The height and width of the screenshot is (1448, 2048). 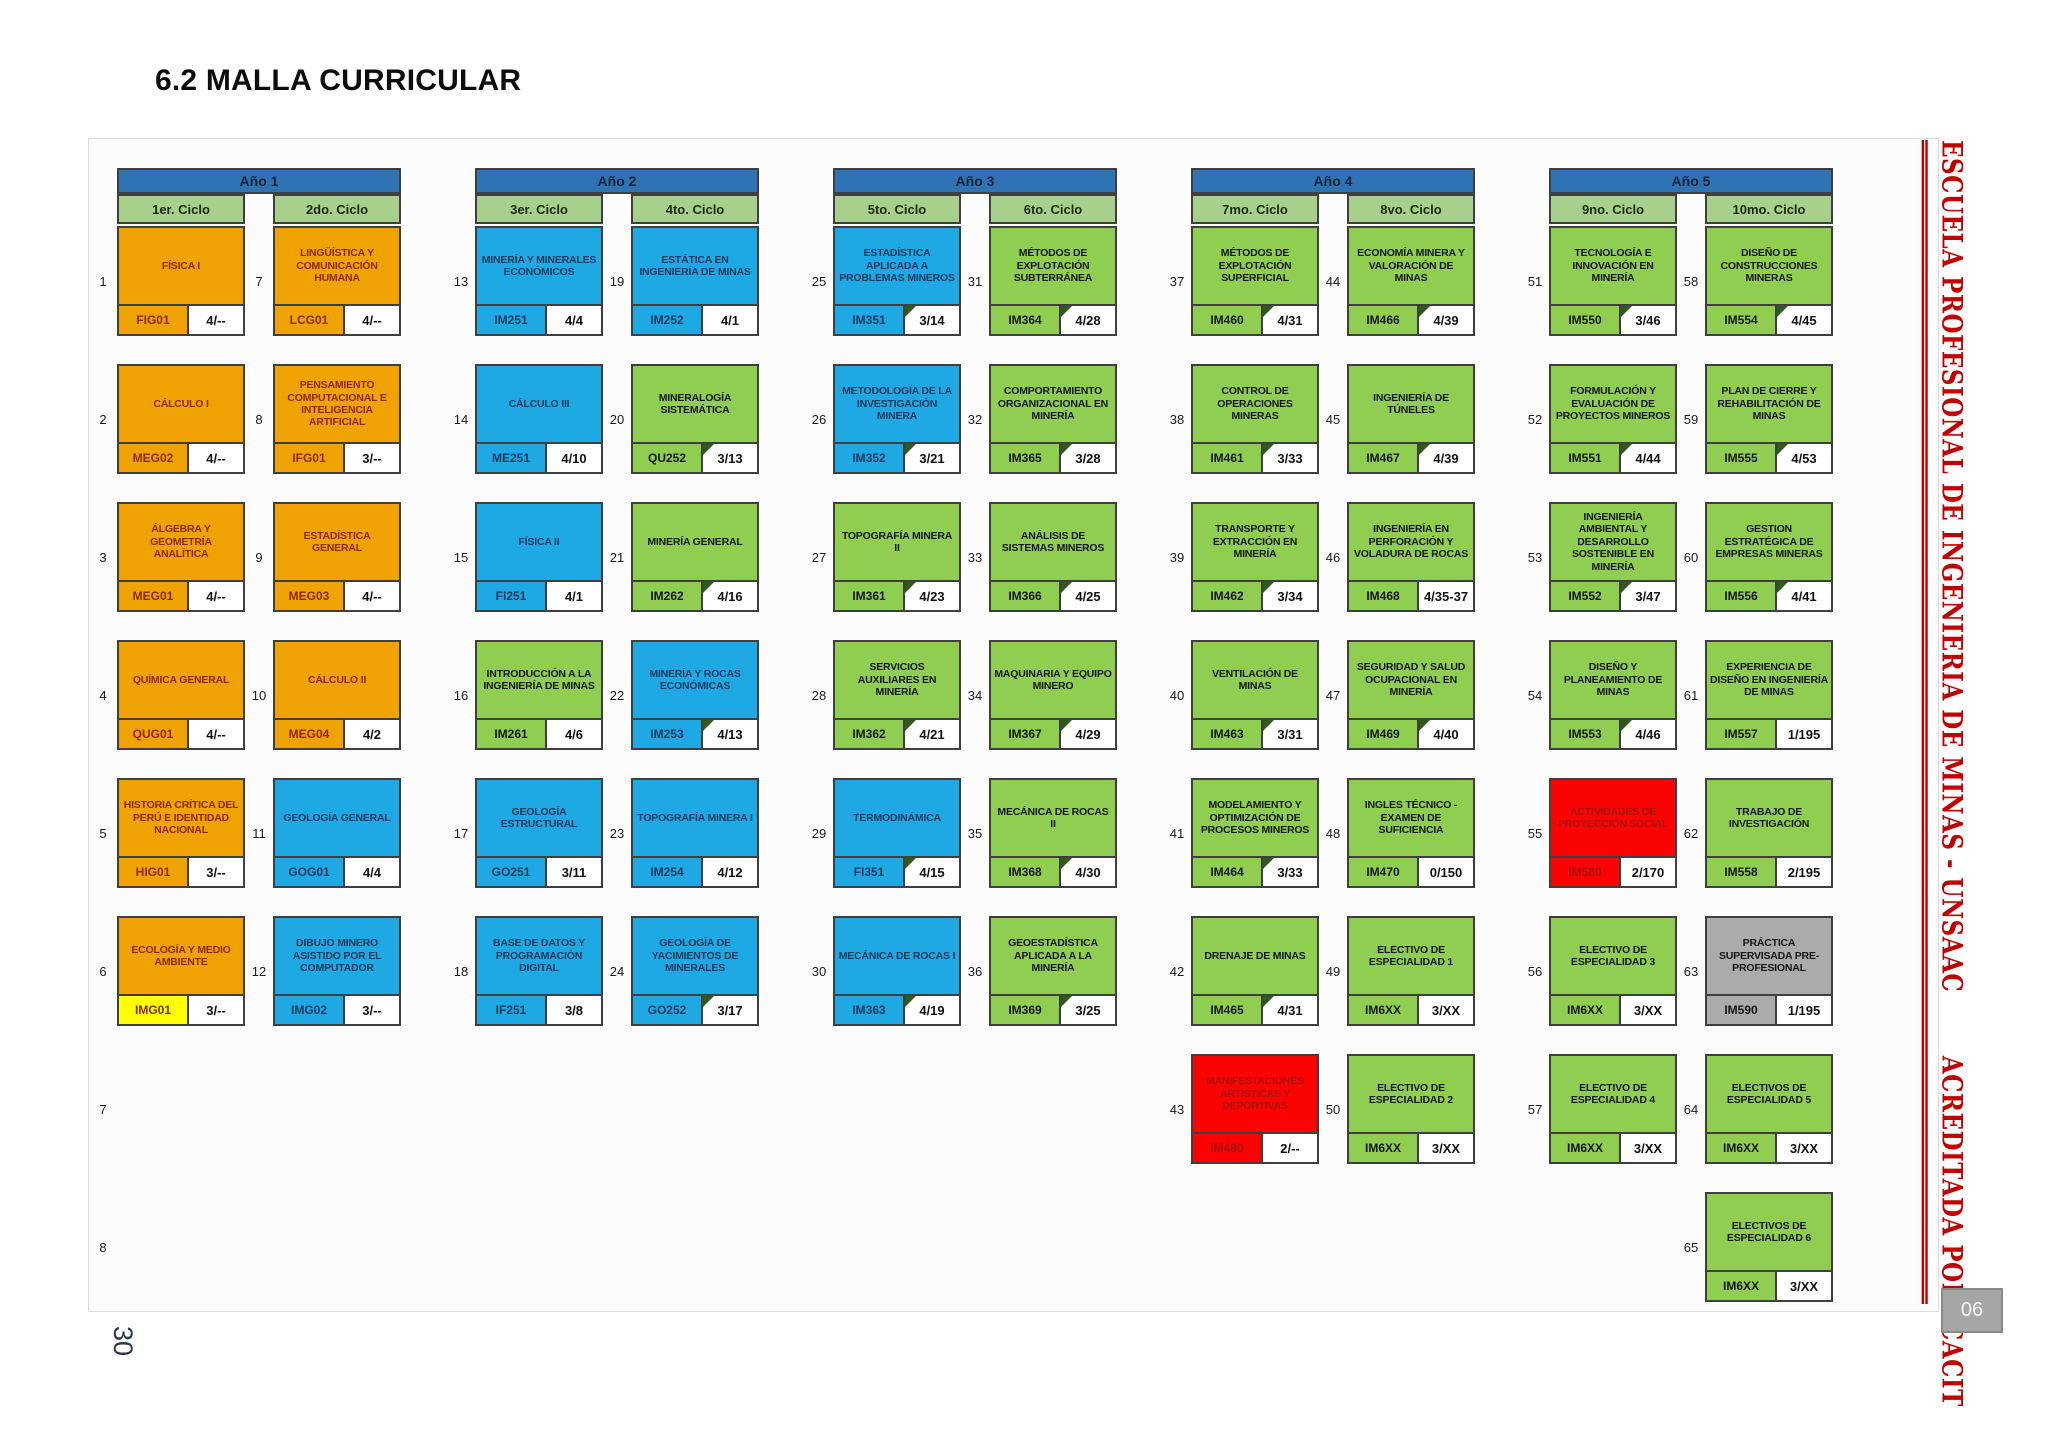 I want to click on year-header: Año 2, so click(x=617, y=181).